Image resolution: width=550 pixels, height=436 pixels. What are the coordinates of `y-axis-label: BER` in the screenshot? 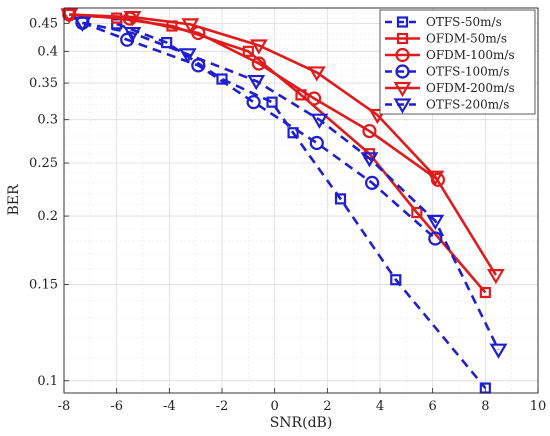 It's located at (14, 200).